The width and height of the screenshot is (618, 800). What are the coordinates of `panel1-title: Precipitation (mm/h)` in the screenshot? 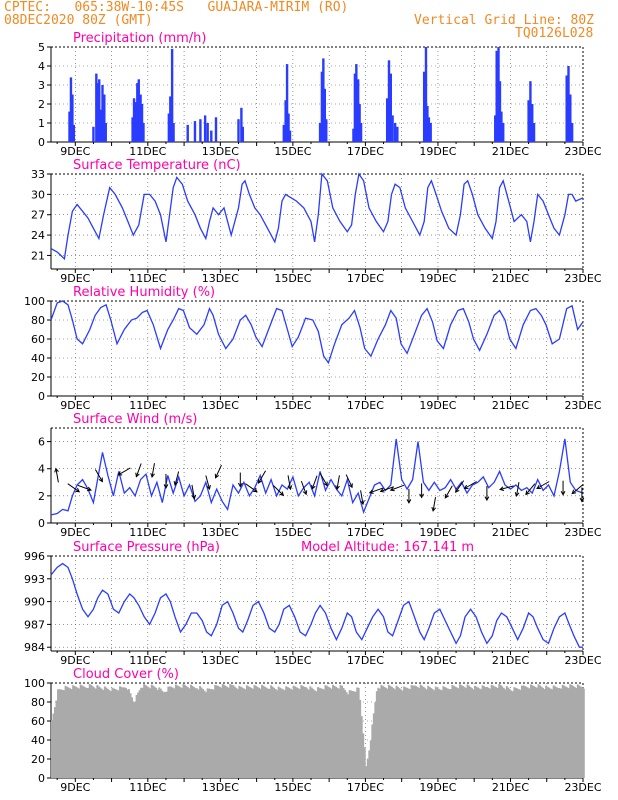 It's located at (139, 38).